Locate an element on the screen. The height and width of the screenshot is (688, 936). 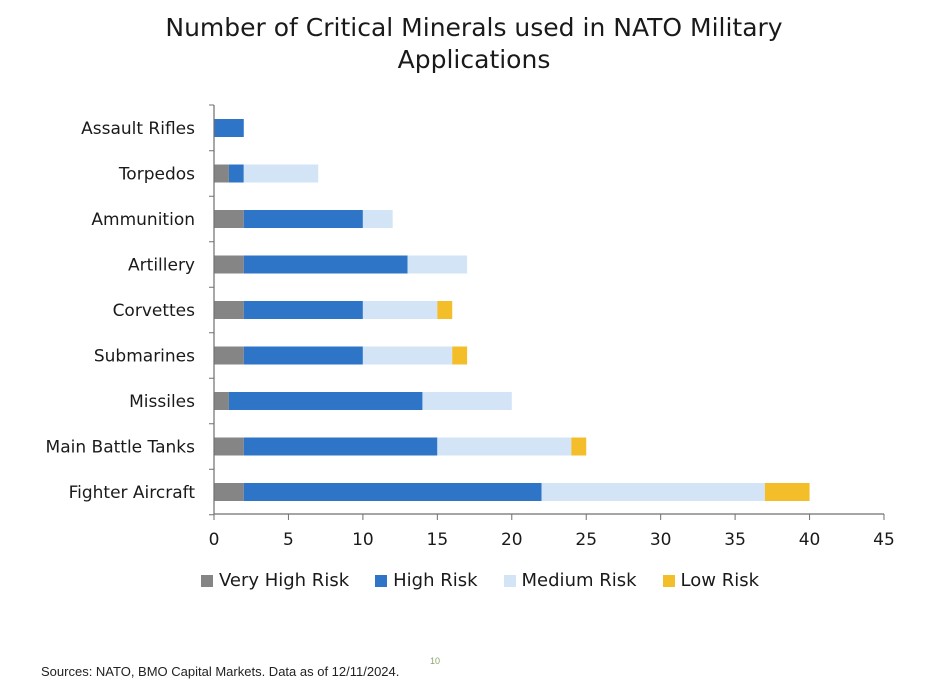
bar-missiles-medium-risk is located at coordinates (467, 401).